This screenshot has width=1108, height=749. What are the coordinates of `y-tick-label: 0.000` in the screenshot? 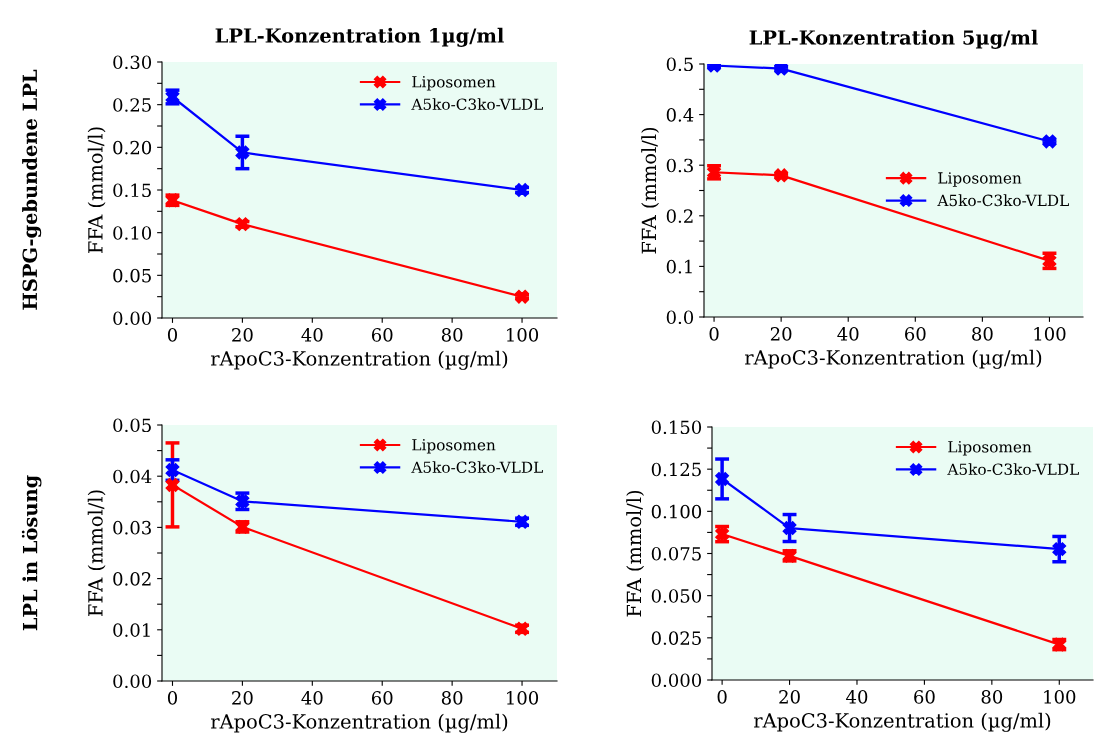 It's located at (676, 680).